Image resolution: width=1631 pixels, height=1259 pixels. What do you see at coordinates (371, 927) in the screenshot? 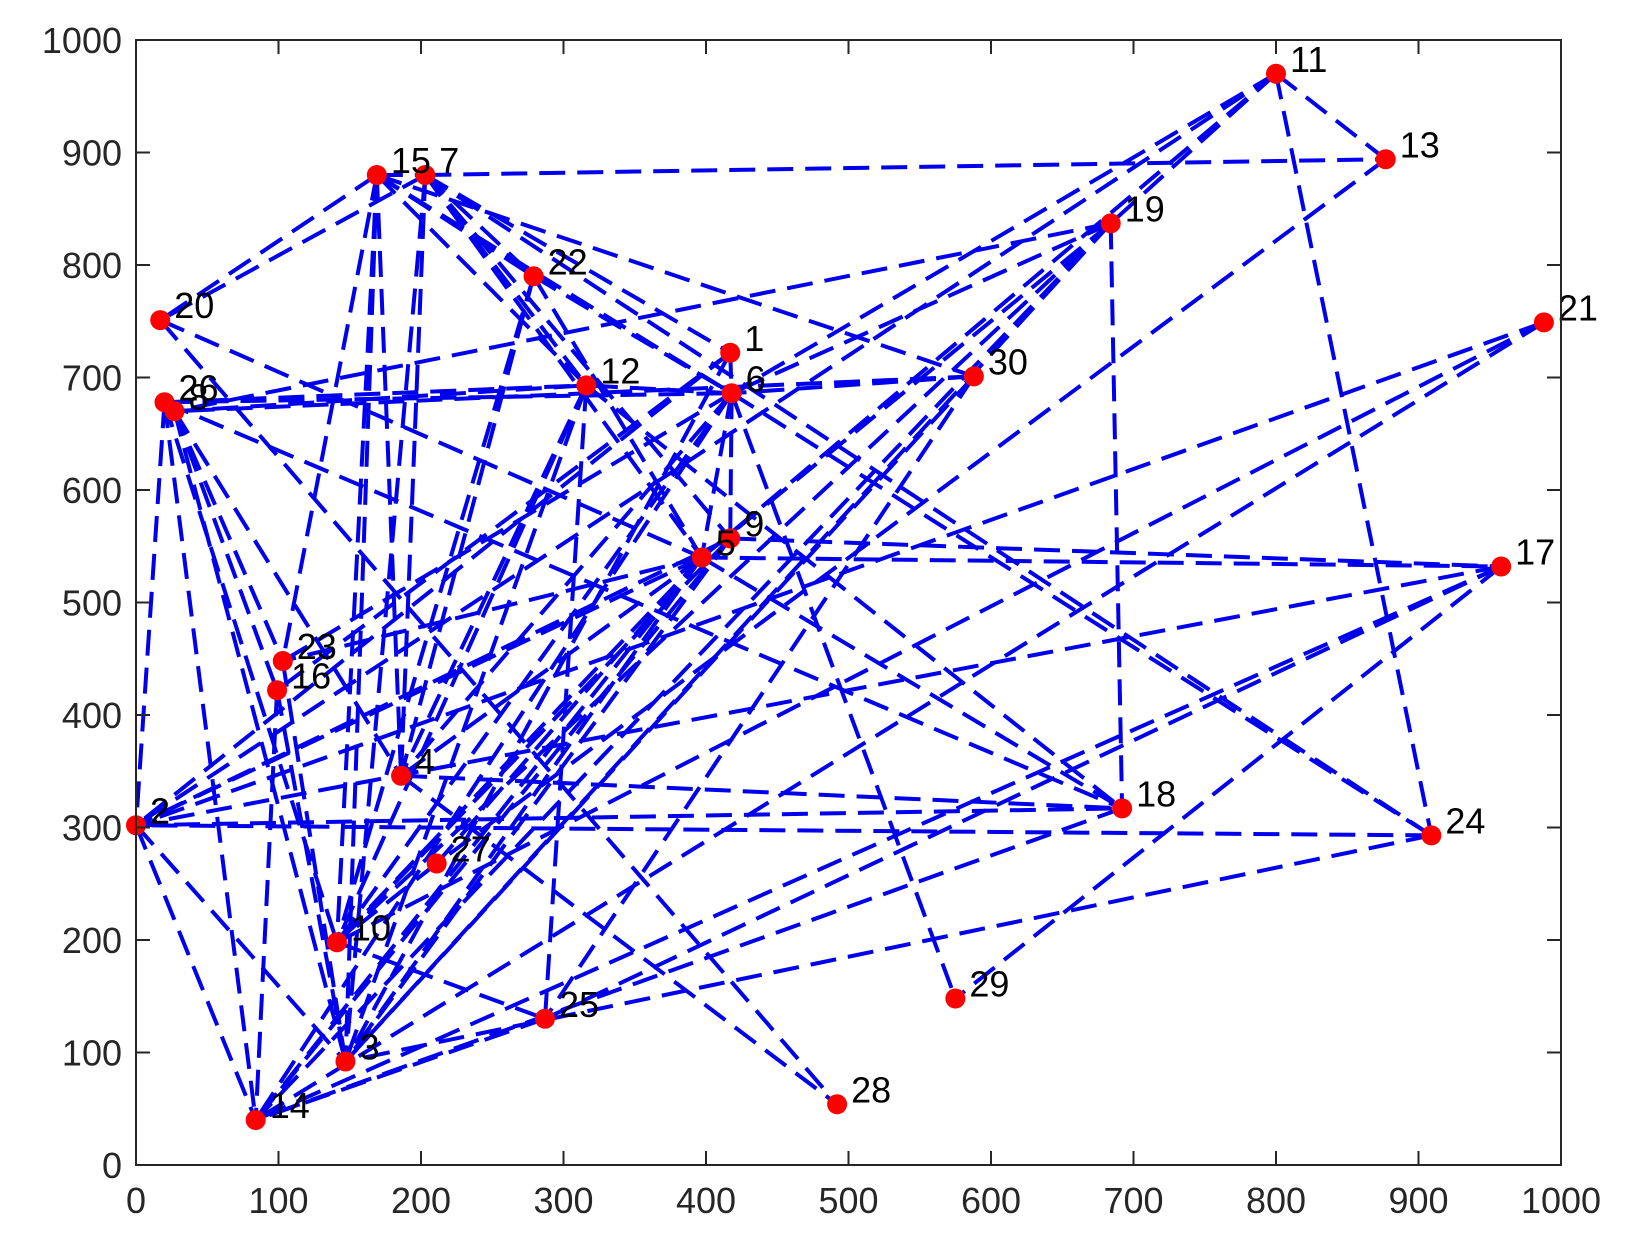
I see `node-label-10: 10` at bounding box center [371, 927].